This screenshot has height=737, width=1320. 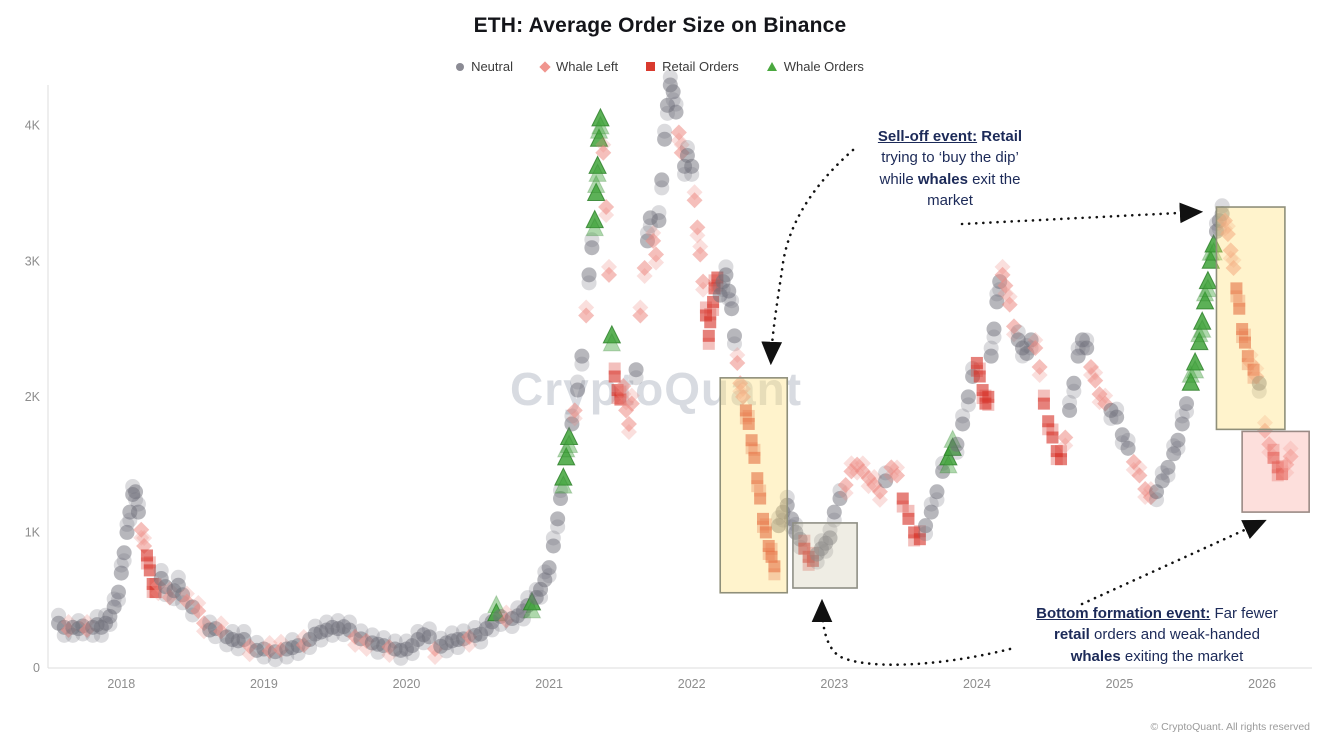 What do you see at coordinates (121, 684) in the screenshot?
I see `svg-text: 2018` at bounding box center [121, 684].